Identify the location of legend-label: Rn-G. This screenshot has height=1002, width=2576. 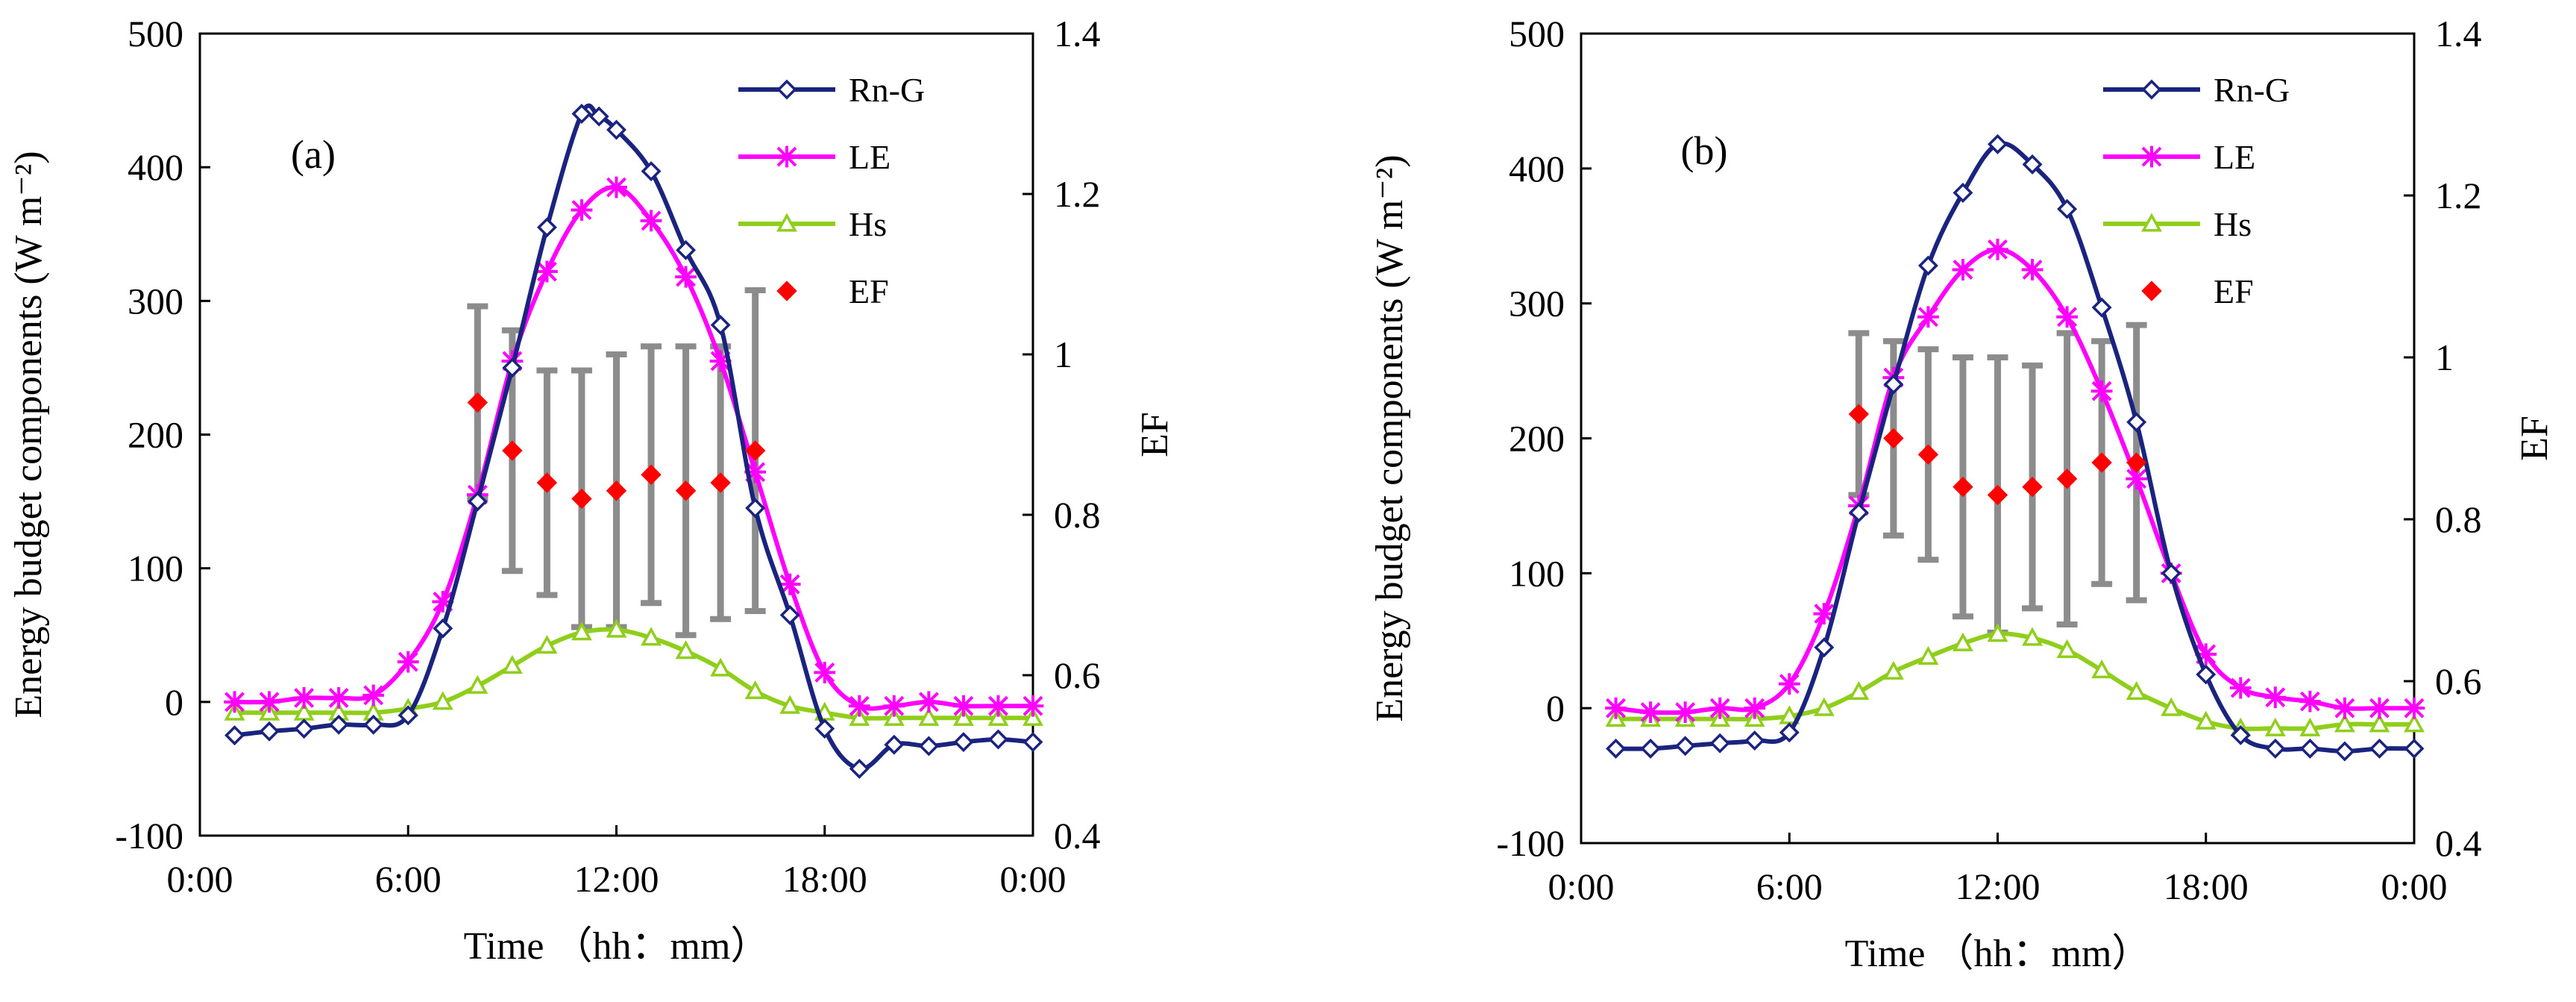
(2252, 90).